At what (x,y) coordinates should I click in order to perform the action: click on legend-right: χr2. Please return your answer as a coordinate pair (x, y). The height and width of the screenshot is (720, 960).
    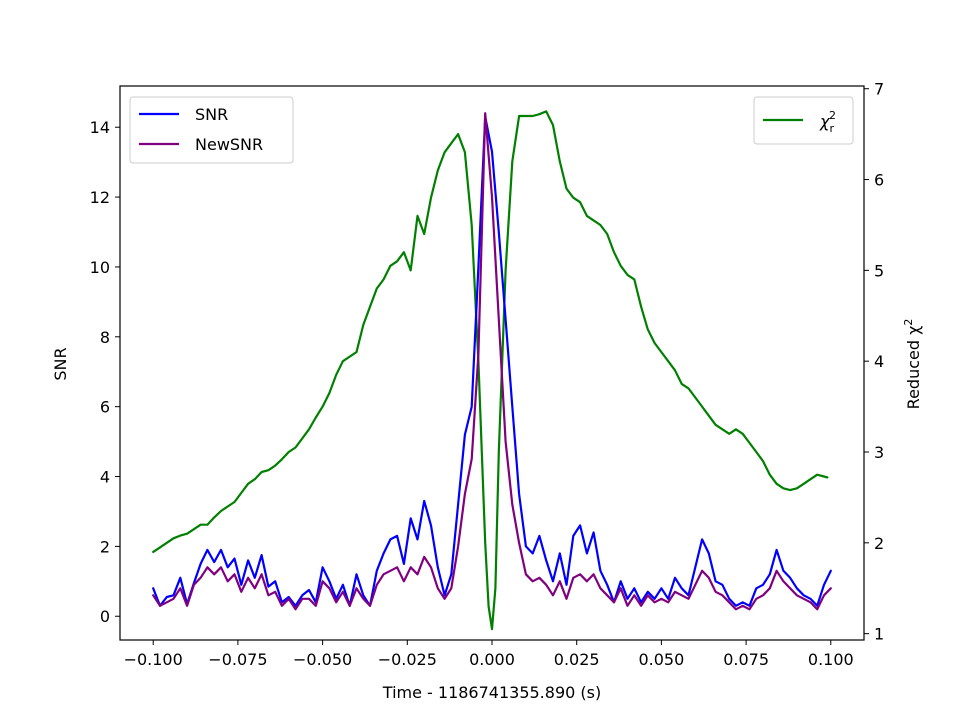
    Looking at the image, I should click on (803, 120).